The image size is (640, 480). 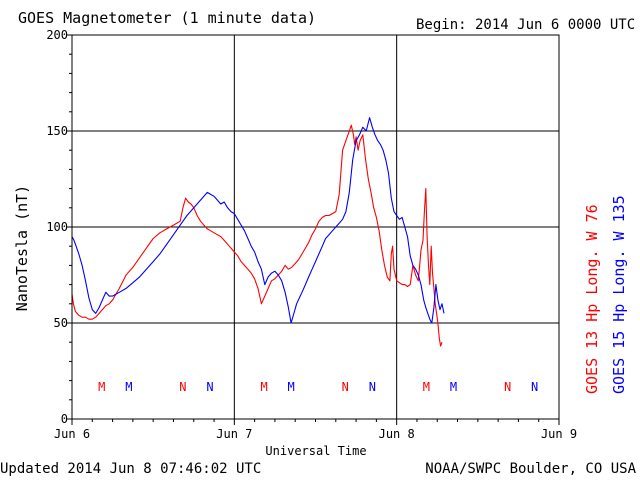 What do you see at coordinates (22, 248) in the screenshot?
I see `y-axis-label: NanoTesla (nT)` at bounding box center [22, 248].